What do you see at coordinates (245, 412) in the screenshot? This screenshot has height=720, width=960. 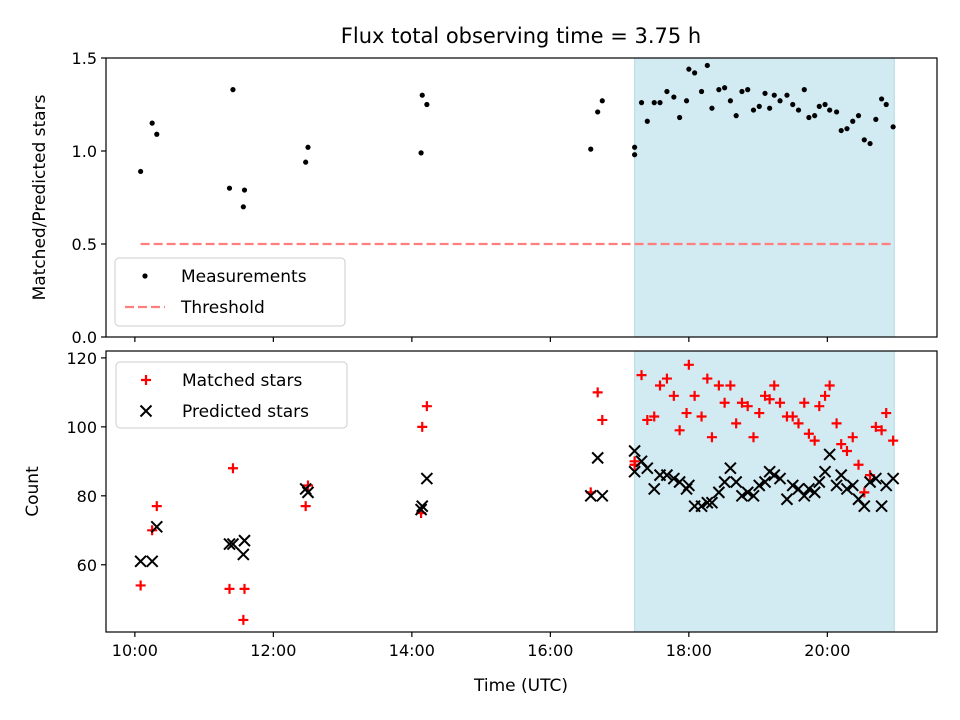 I see `legend-label: Predicted stars` at bounding box center [245, 412].